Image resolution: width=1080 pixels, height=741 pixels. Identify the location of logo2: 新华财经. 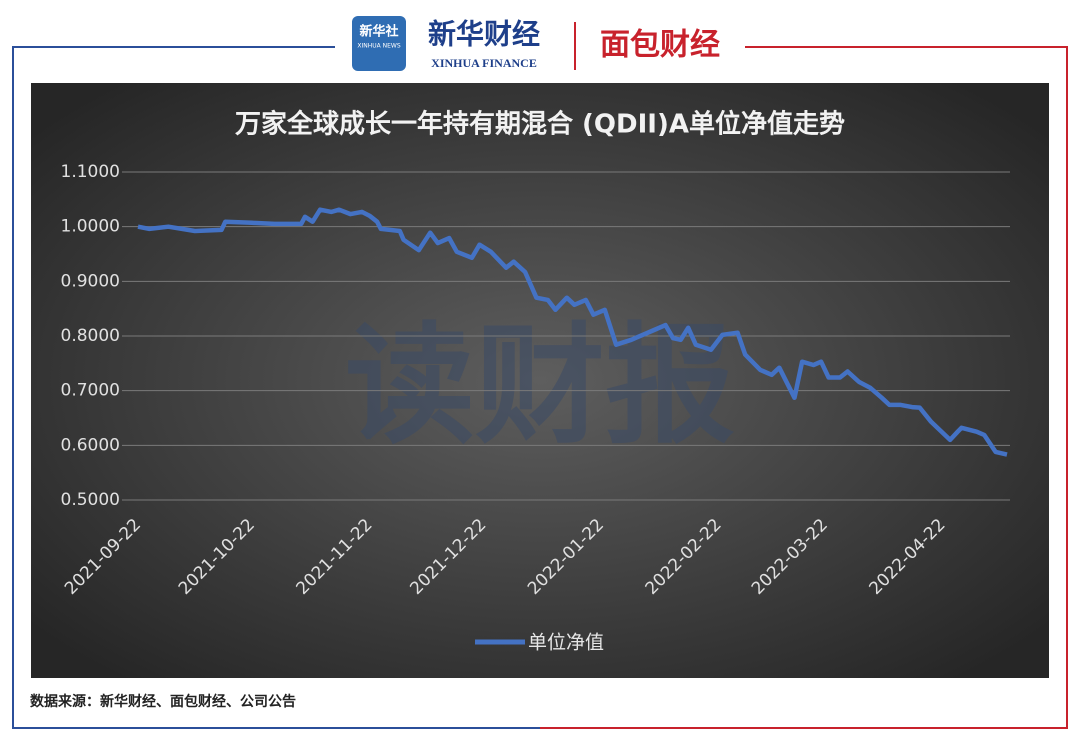
(484, 34).